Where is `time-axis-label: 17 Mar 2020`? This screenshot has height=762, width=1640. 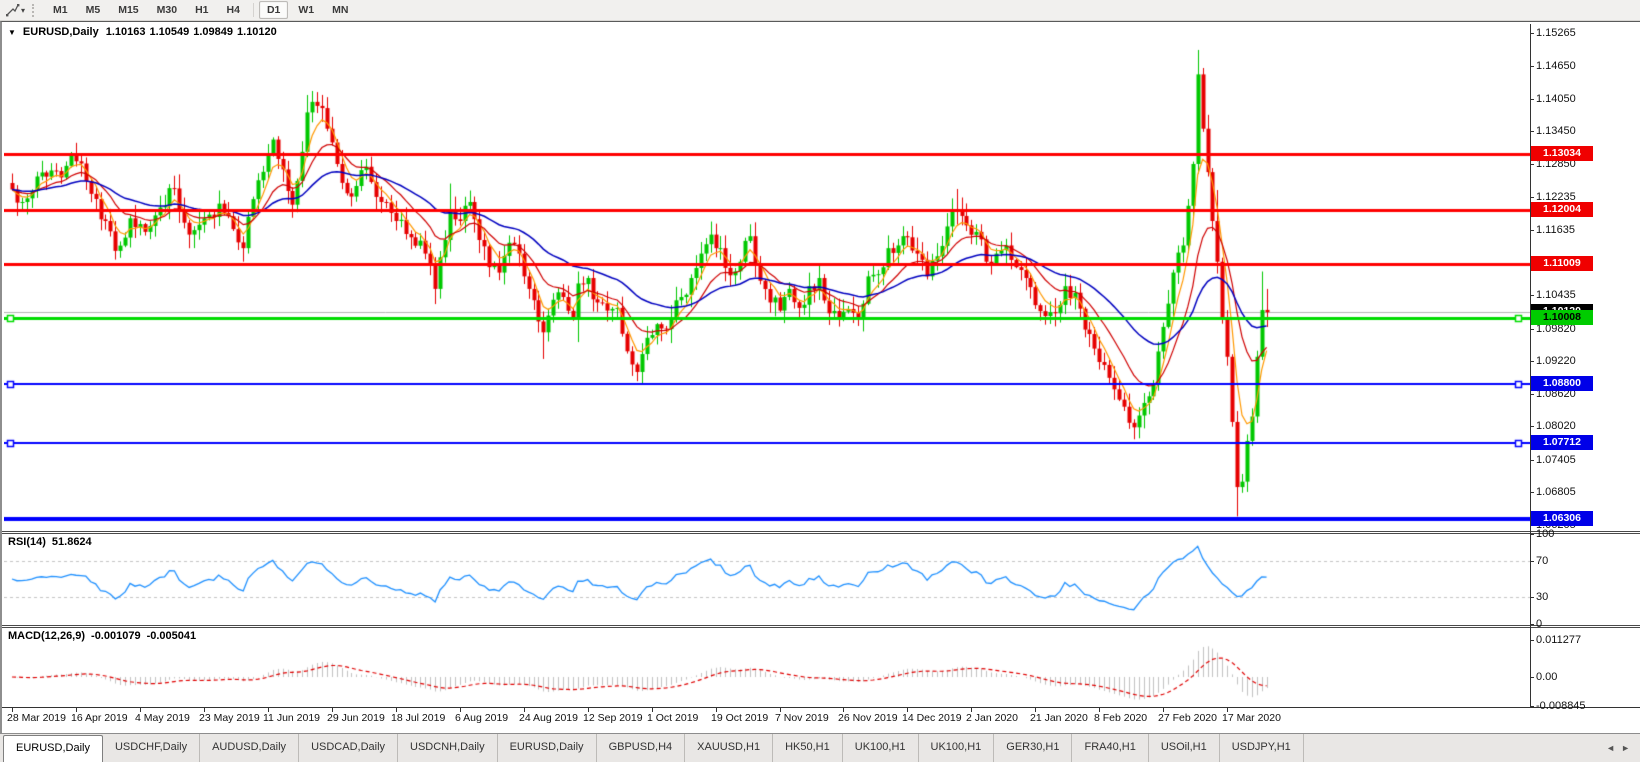 time-axis-label: 17 Mar 2020 is located at coordinates (1251, 718).